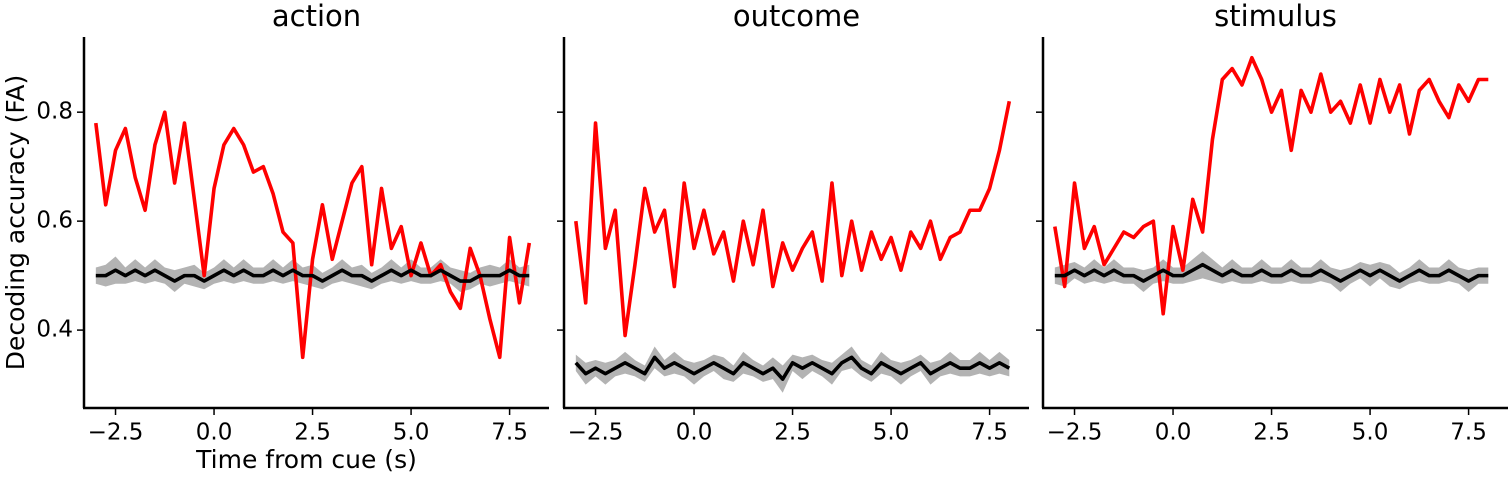 Image resolution: width=1510 pixels, height=480 pixels. I want to click on y-tick-label: 0.4, so click(54, 330).